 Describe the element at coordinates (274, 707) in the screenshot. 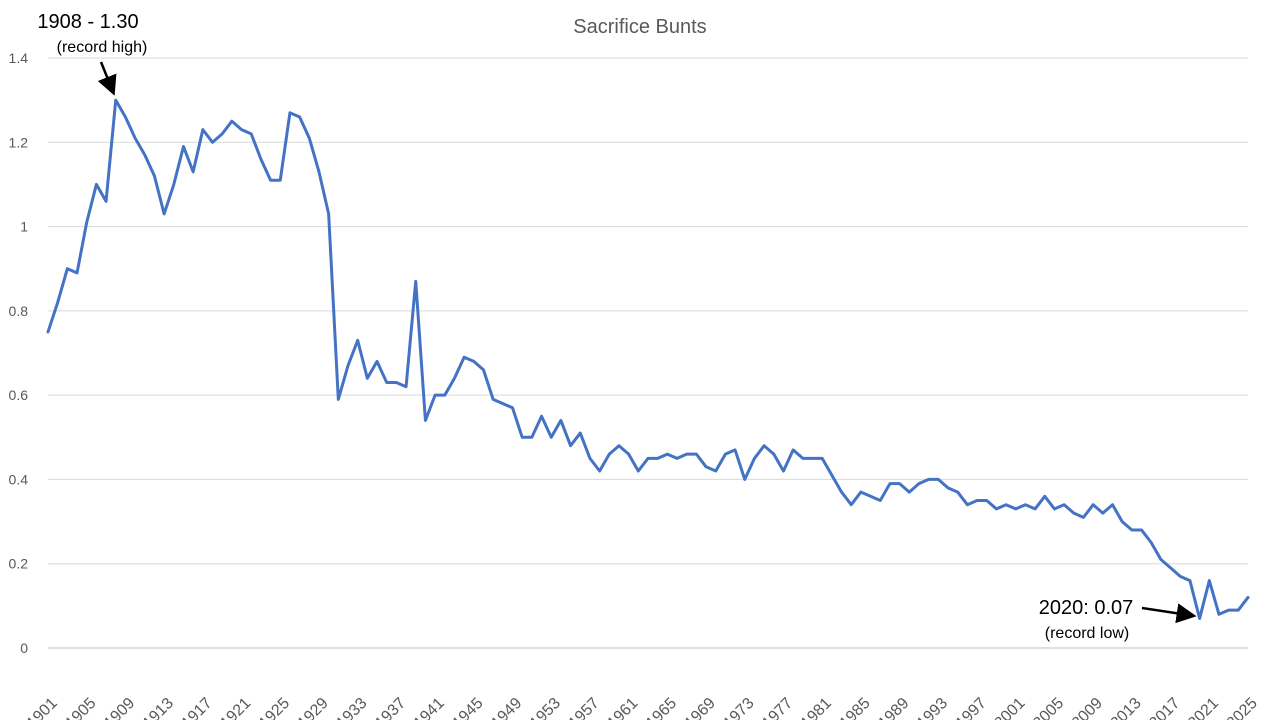

I see `x-tick-label: 1925` at that location.